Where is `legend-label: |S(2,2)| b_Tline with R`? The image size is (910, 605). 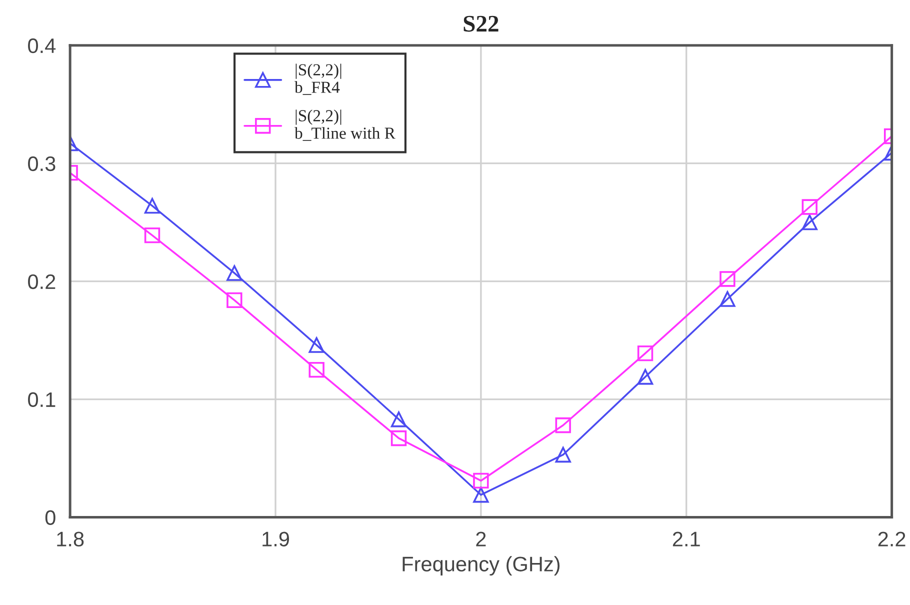
legend-label: |S(2,2)| b_Tline with R is located at coordinates (345, 125).